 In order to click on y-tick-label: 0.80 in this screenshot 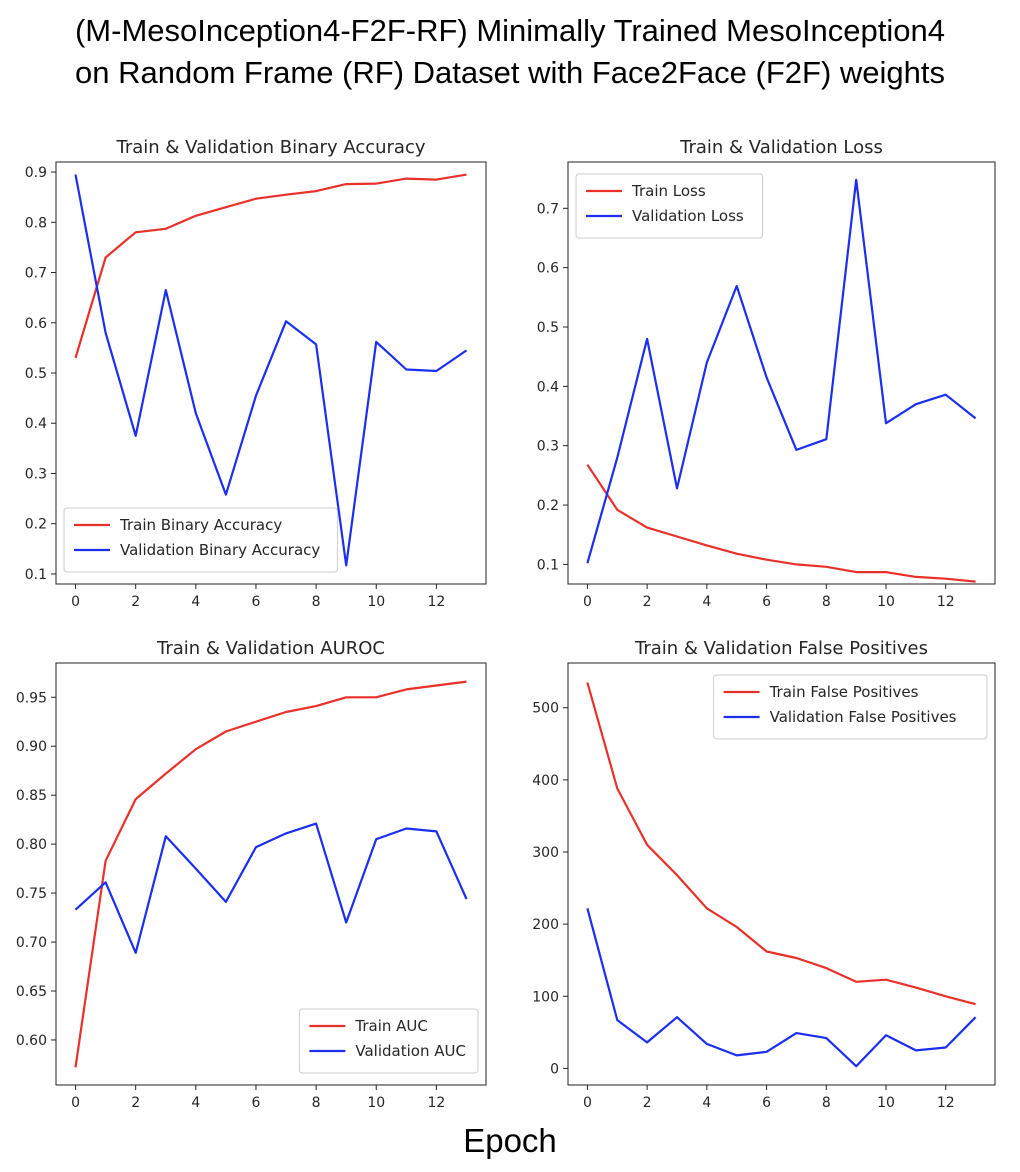, I will do `click(31, 845)`.